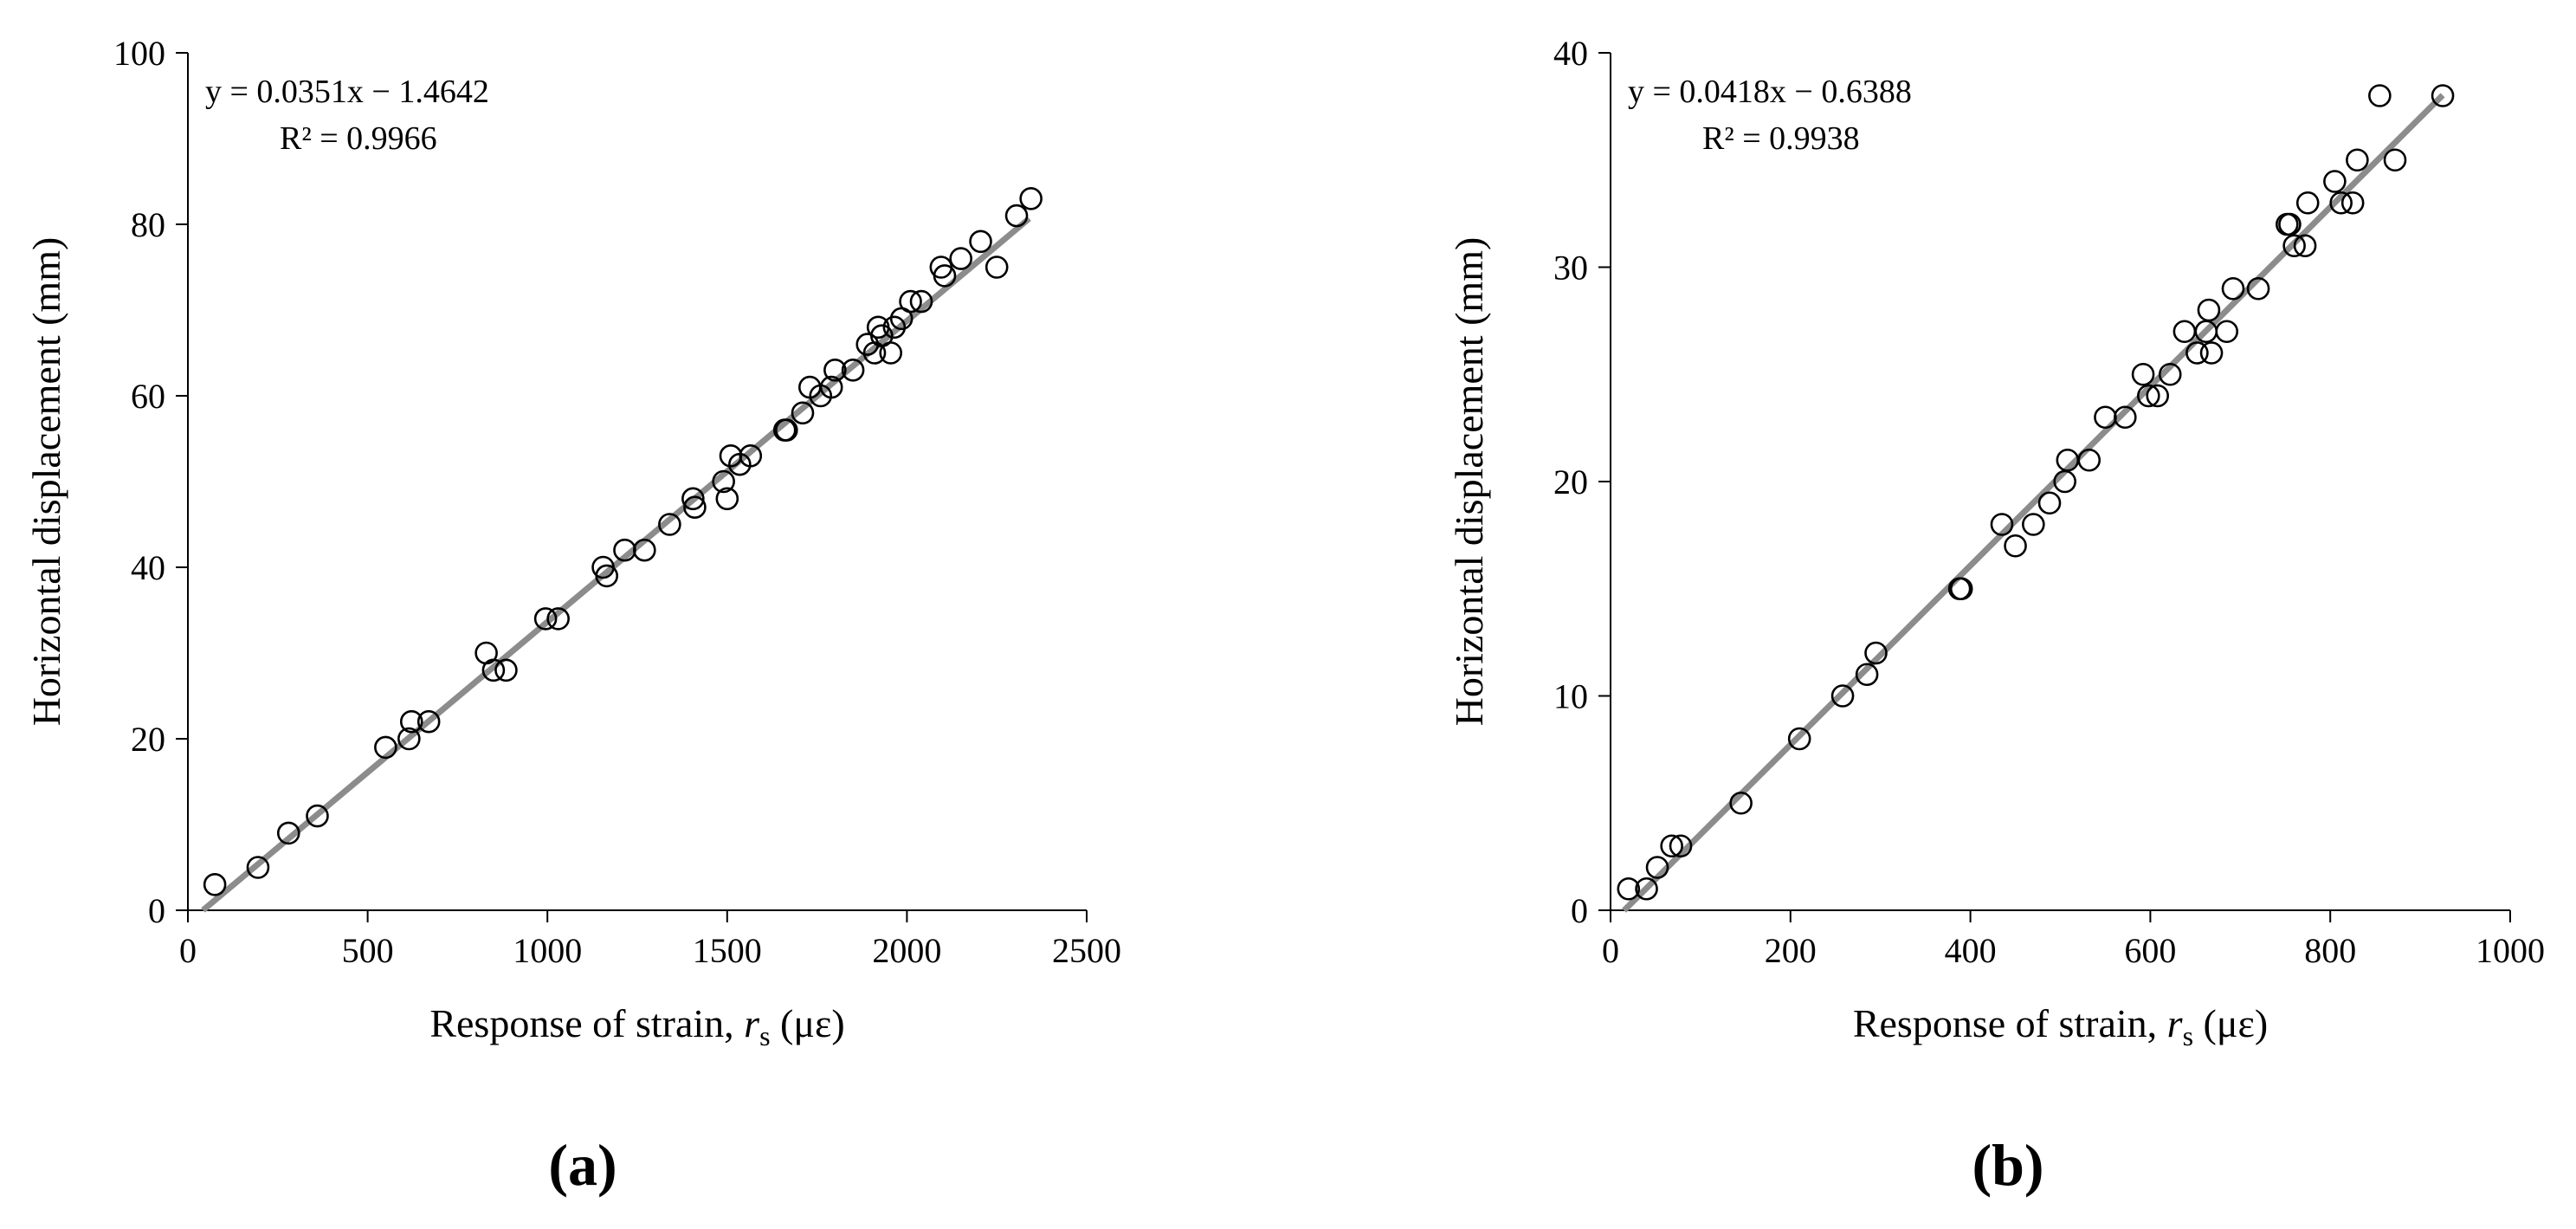 This screenshot has height=1229, width=2576. What do you see at coordinates (139, 53) in the screenshot?
I see `chart-0-y-tick-label: 100` at bounding box center [139, 53].